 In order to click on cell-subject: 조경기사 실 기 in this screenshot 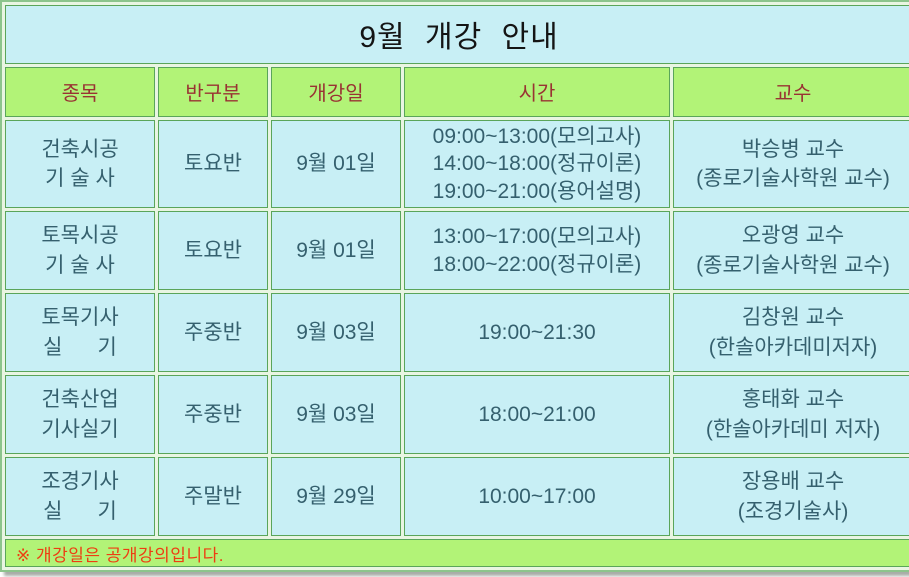, I will do `click(80, 497)`.